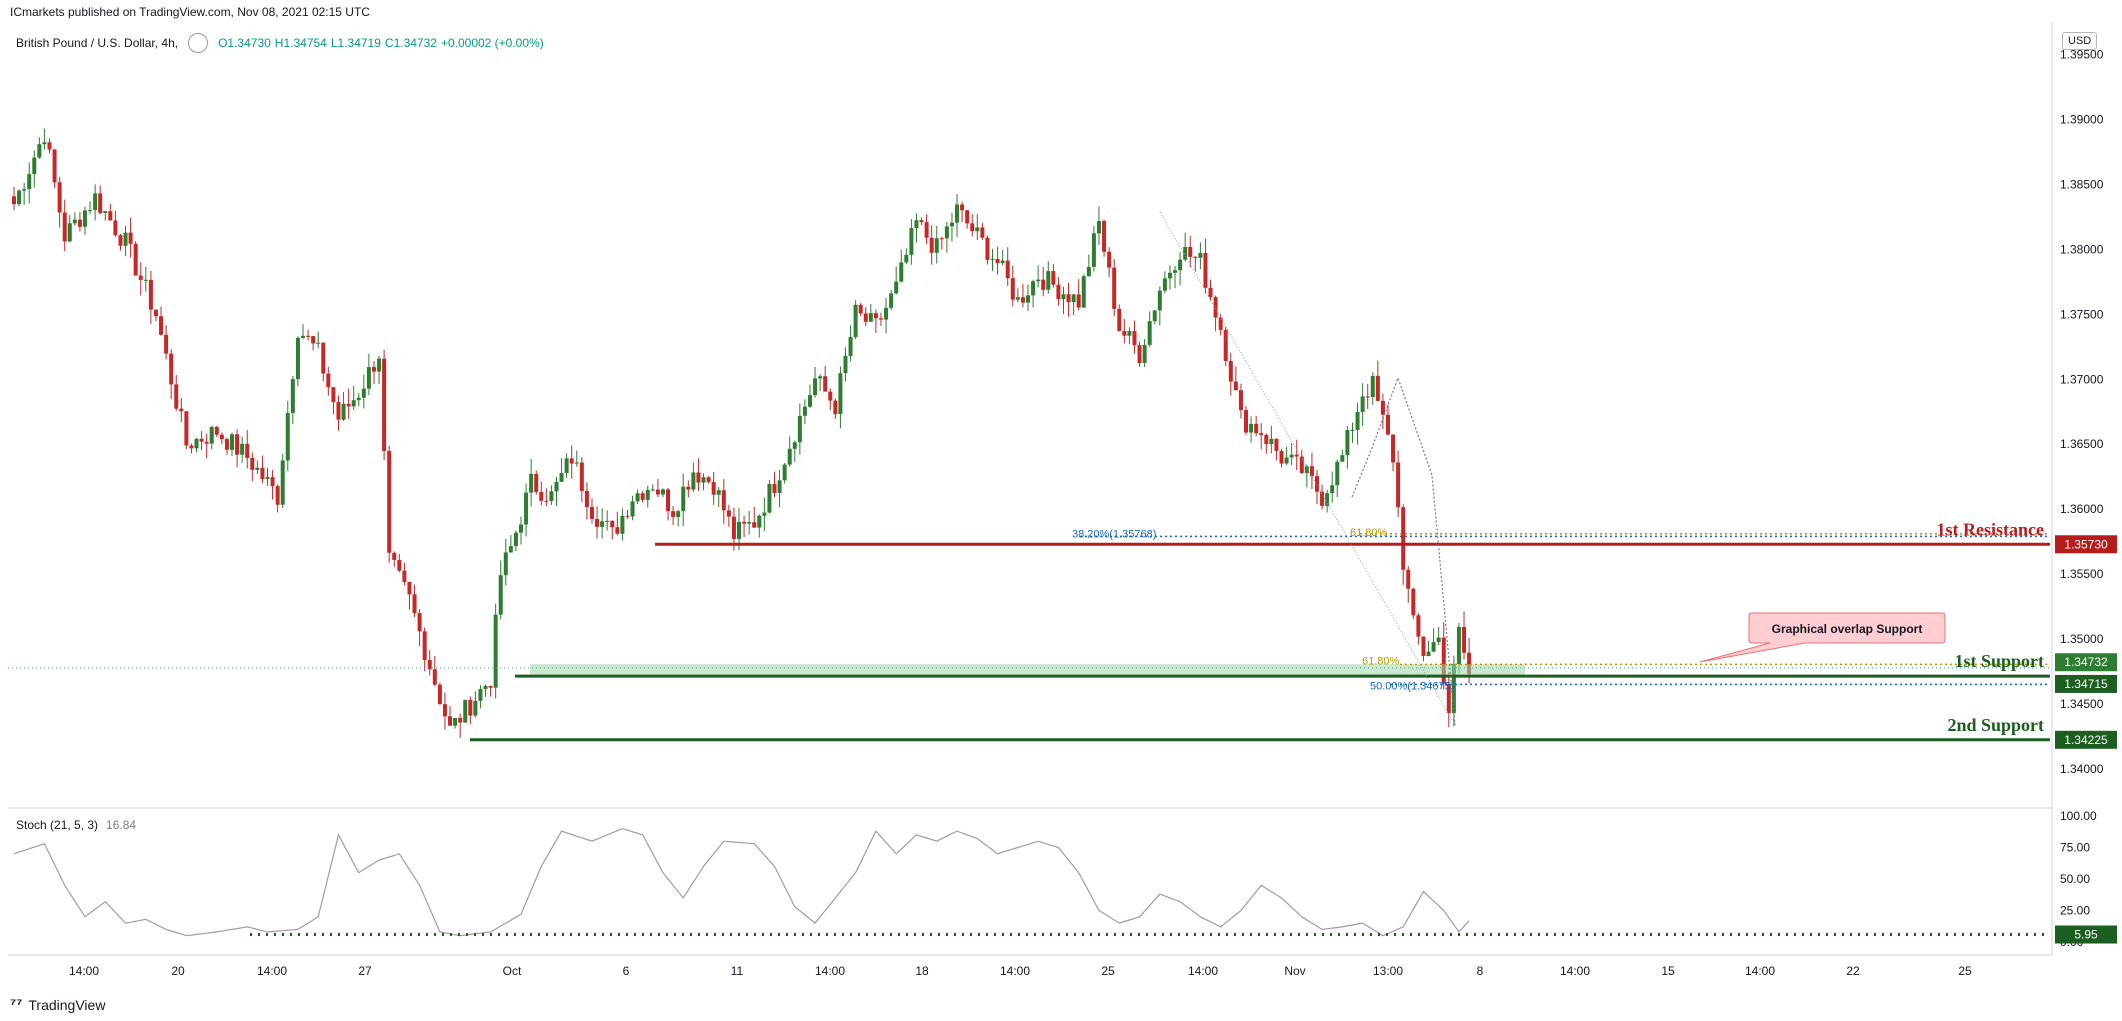  I want to click on currency-badge: USD, so click(2080, 41).